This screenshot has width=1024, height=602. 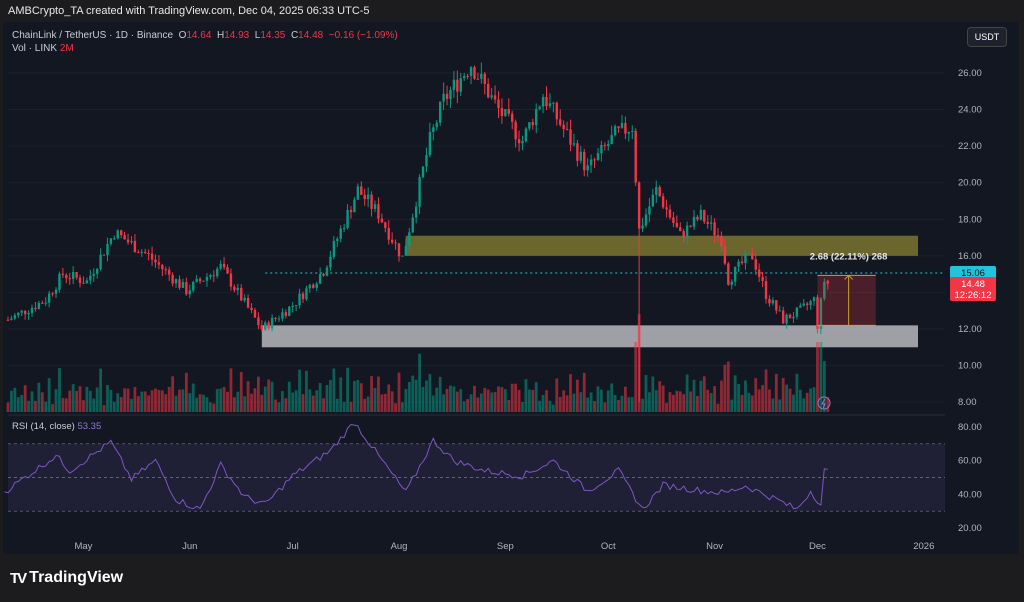 What do you see at coordinates (973, 273) in the screenshot?
I see `price-tag-line-bg` at bounding box center [973, 273].